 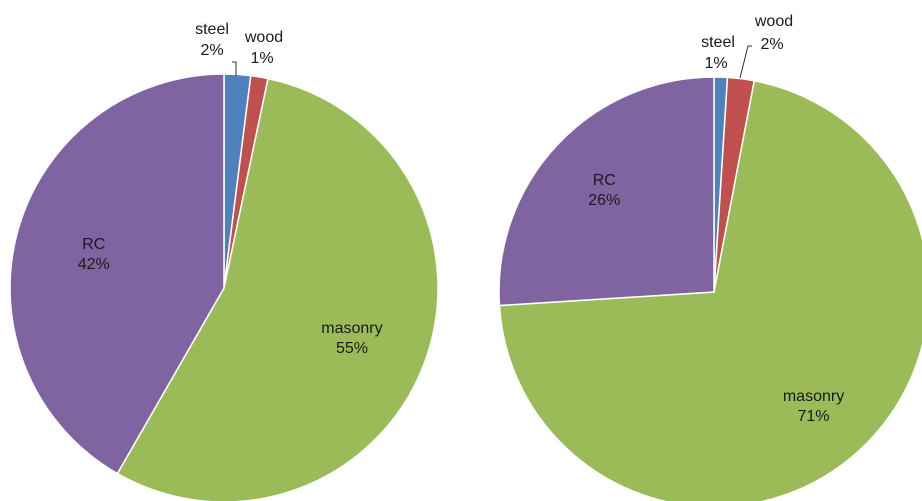 I want to click on slice-percent-steel: 1%, so click(x=715, y=63).